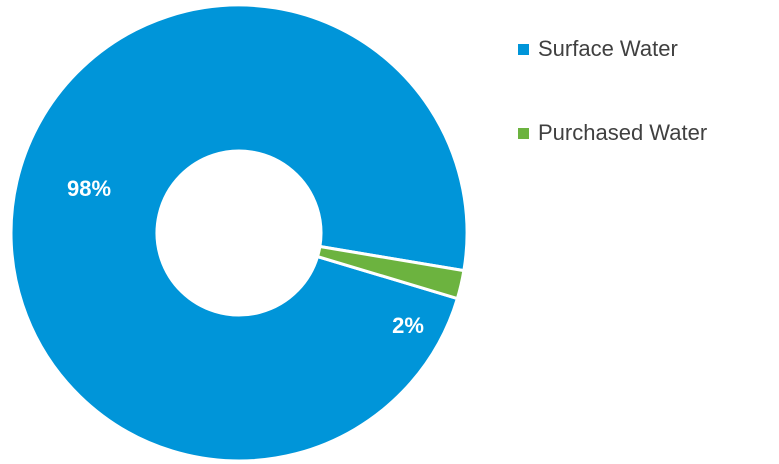  Describe the element at coordinates (623, 132) in the screenshot. I see `legend-label-purchased-water: Purchased Water` at that location.